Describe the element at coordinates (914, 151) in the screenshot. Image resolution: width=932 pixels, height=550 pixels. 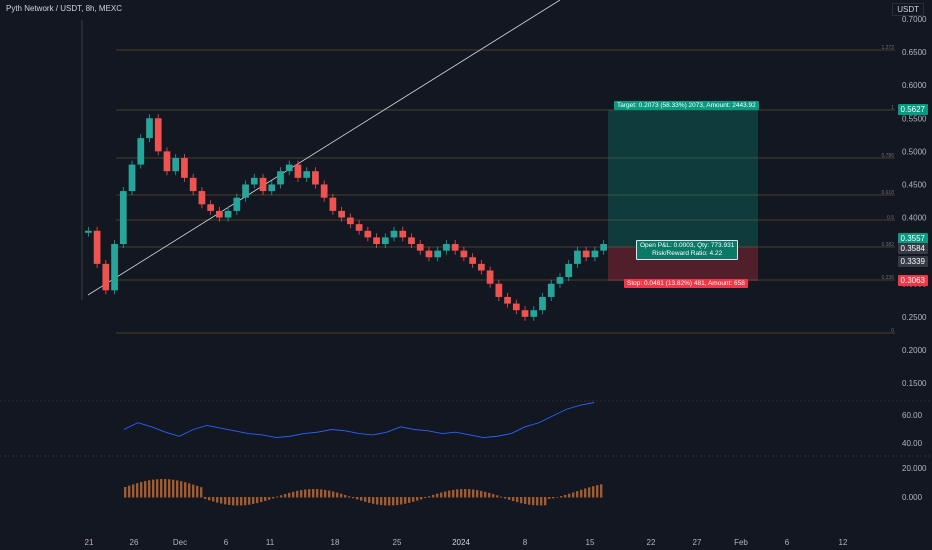
I see `y-tick-label: 0.5000` at that location.